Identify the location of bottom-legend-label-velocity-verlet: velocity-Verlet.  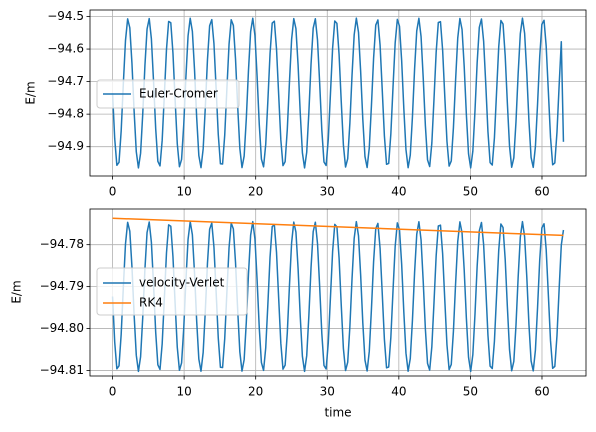
(182, 283).